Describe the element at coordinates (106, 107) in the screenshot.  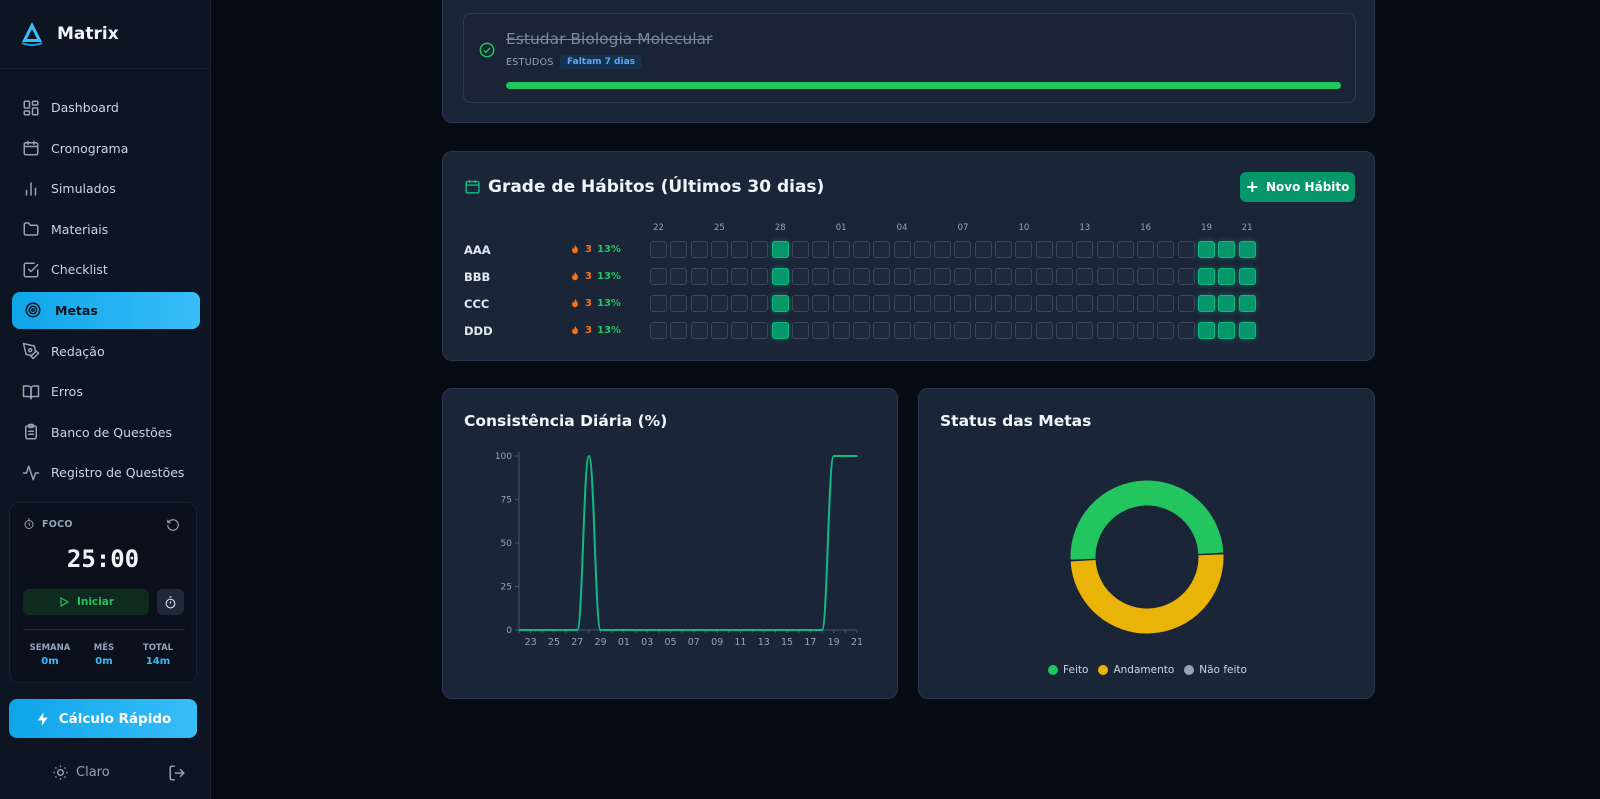
I see `sidebar-item-dashboard: Dashboard` at that location.